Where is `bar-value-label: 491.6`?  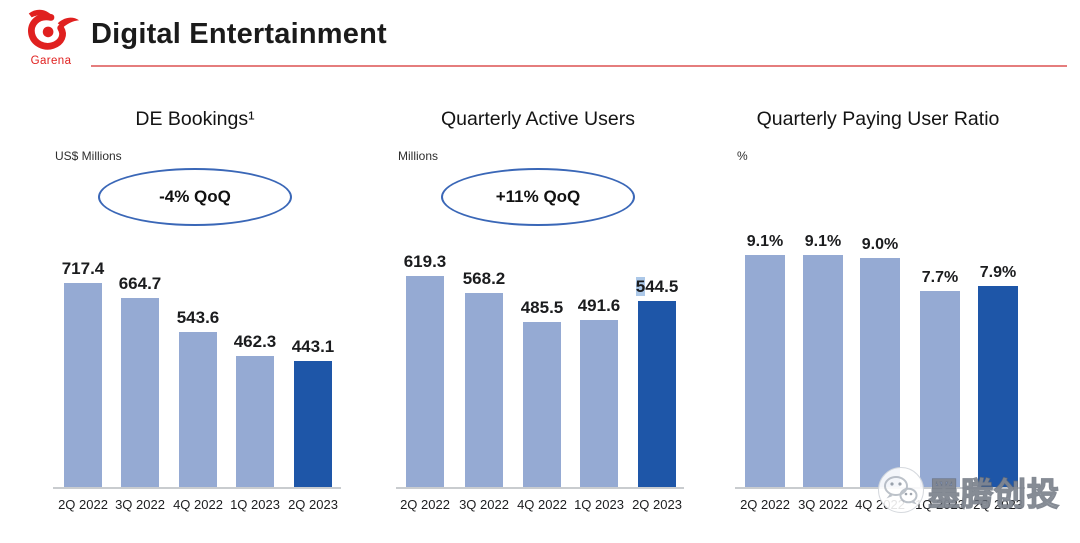 bar-value-label: 491.6 is located at coordinates (599, 305).